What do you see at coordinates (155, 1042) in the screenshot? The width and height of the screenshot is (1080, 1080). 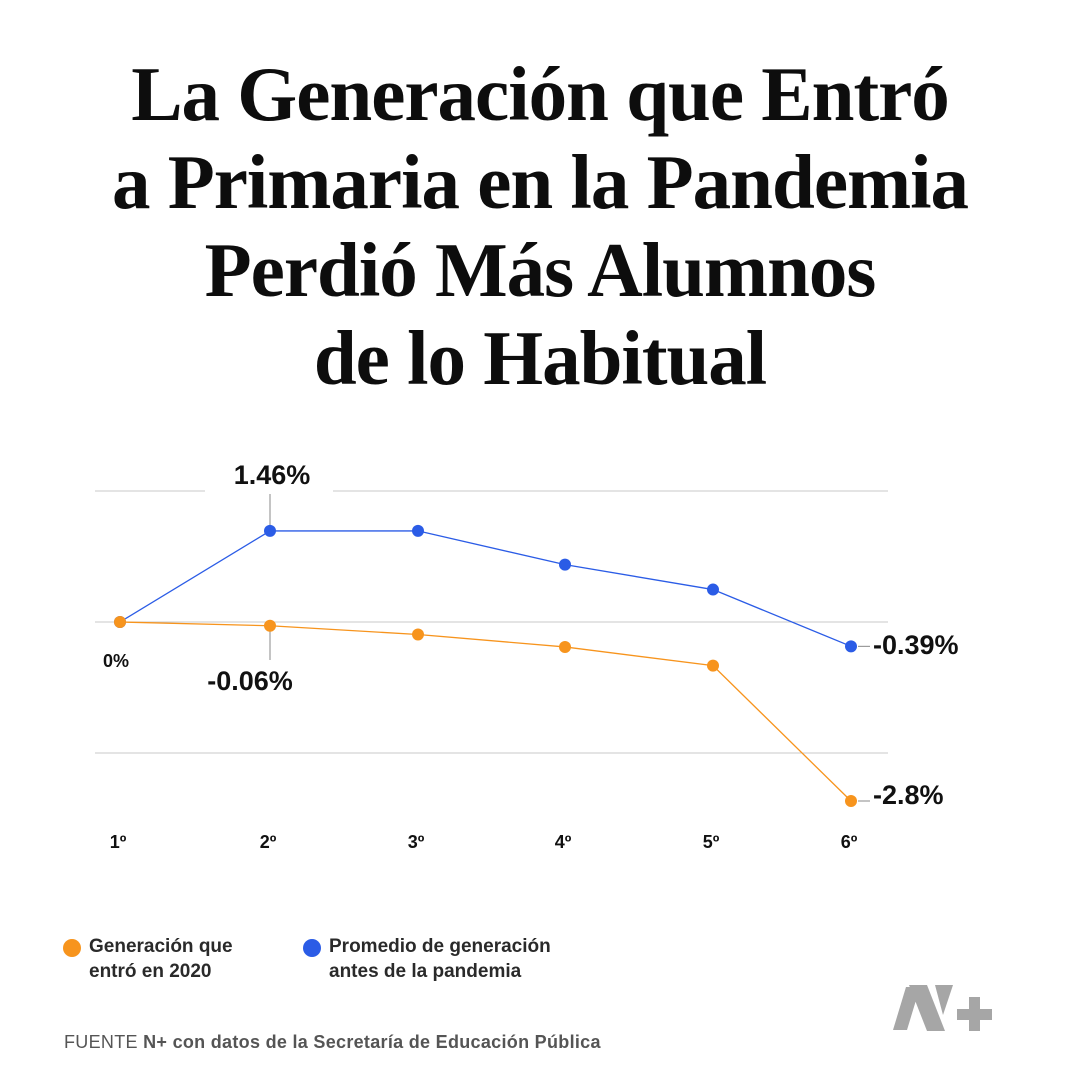 I see `source-brand: N+` at bounding box center [155, 1042].